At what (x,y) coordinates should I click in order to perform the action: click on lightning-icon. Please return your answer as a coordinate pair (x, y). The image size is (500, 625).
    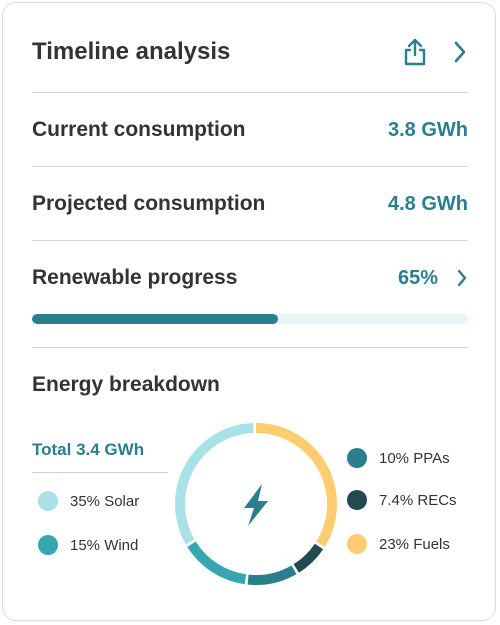
    Looking at the image, I should click on (256, 505).